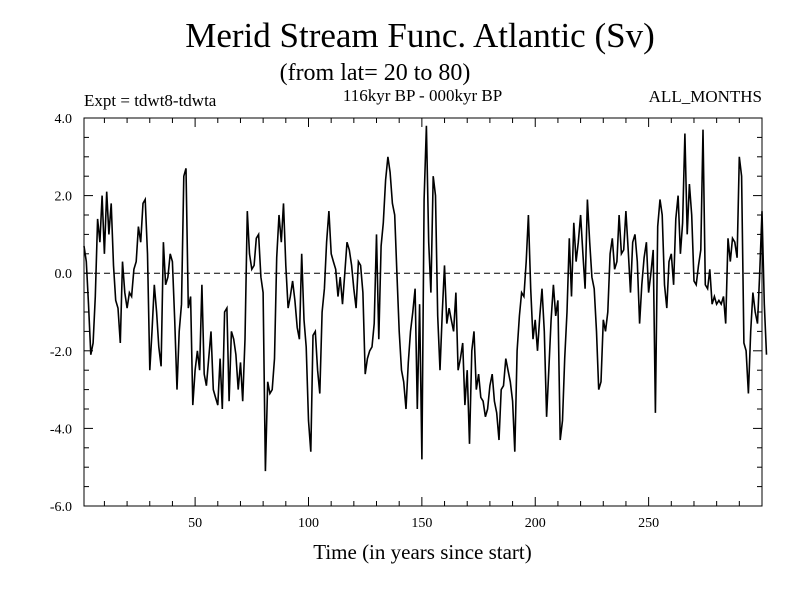 This screenshot has width=800, height=600. Describe the element at coordinates (61, 352) in the screenshot. I see `y-tick-label: -2.0` at that location.